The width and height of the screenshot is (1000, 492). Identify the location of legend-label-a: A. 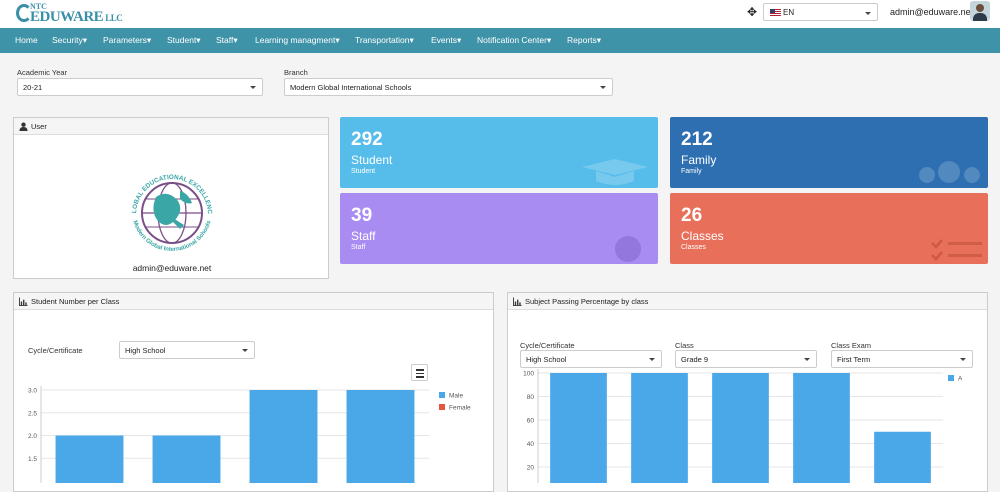
(960, 379).